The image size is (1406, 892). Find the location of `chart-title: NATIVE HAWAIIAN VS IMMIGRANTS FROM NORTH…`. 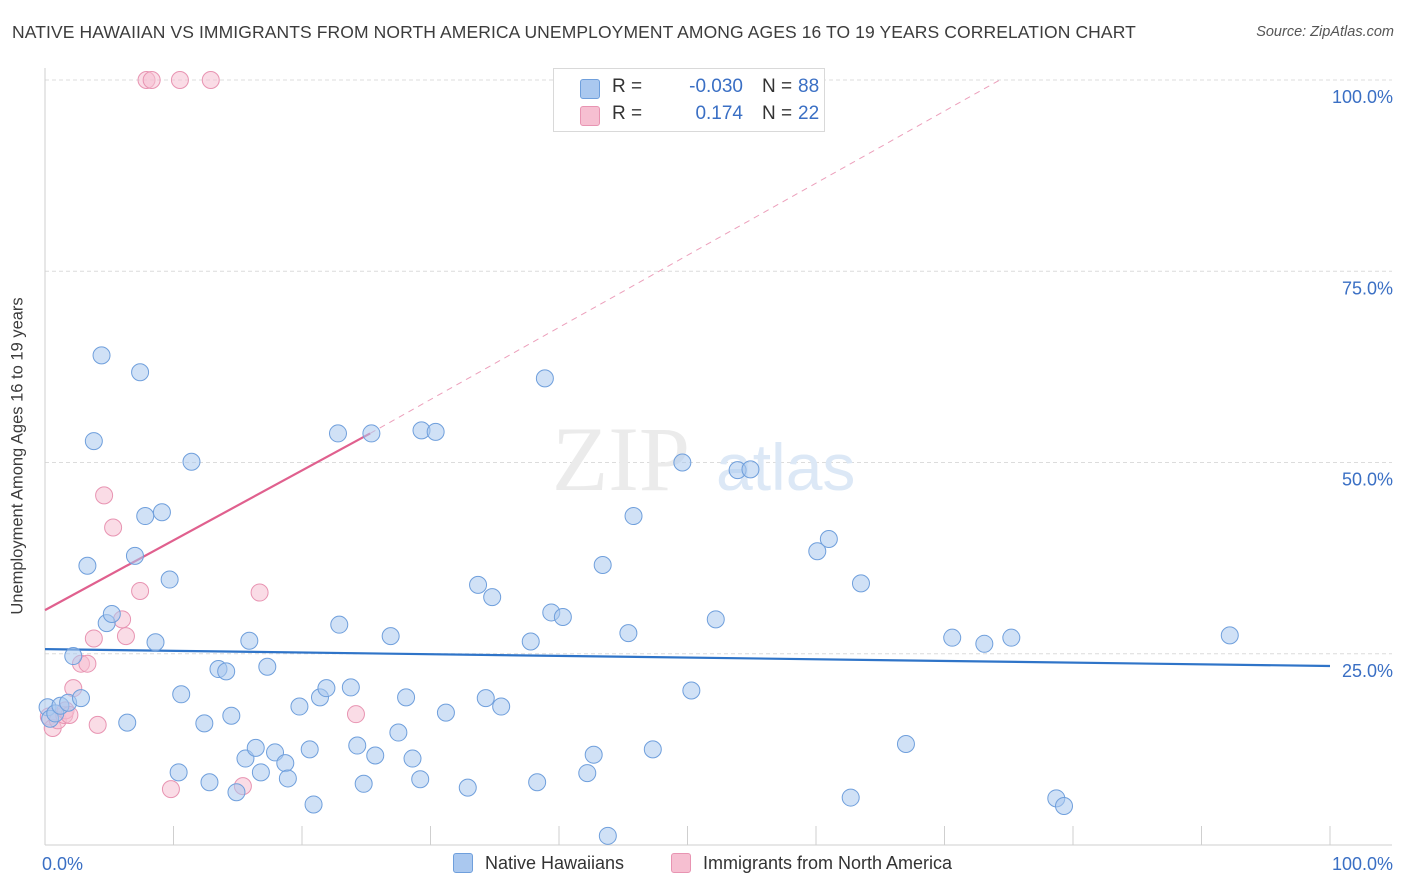

chart-title: NATIVE HAWAIIAN VS IMMIGRANTS FROM NORTH… is located at coordinates (574, 32).